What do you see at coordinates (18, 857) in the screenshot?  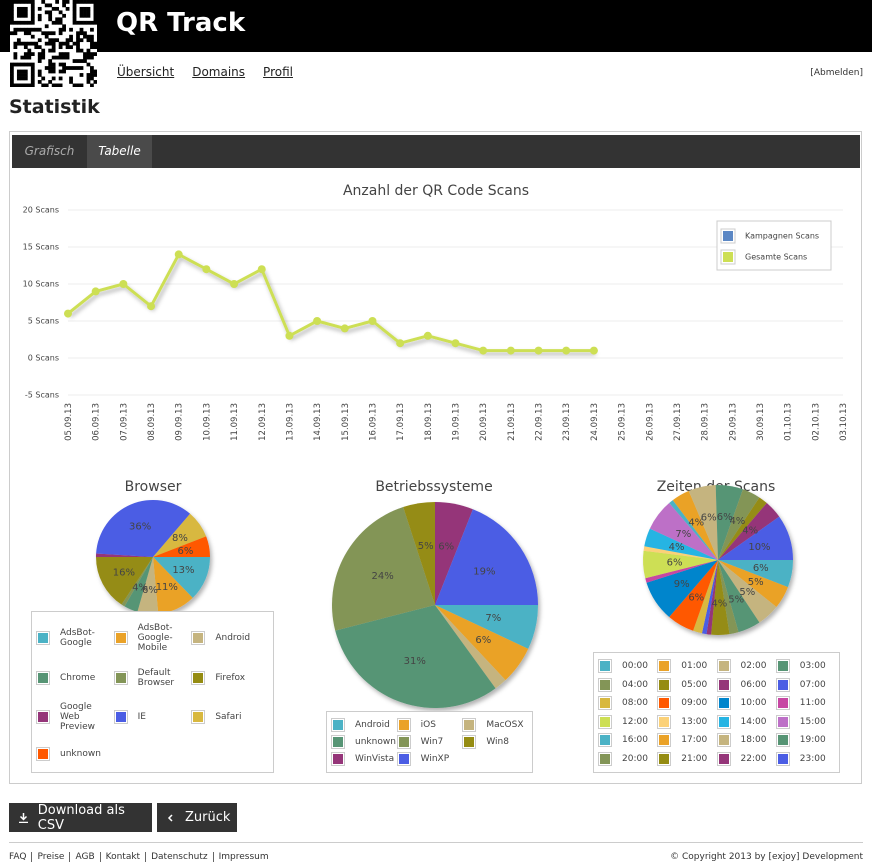 I see `footer-link: FAQ` at bounding box center [18, 857].